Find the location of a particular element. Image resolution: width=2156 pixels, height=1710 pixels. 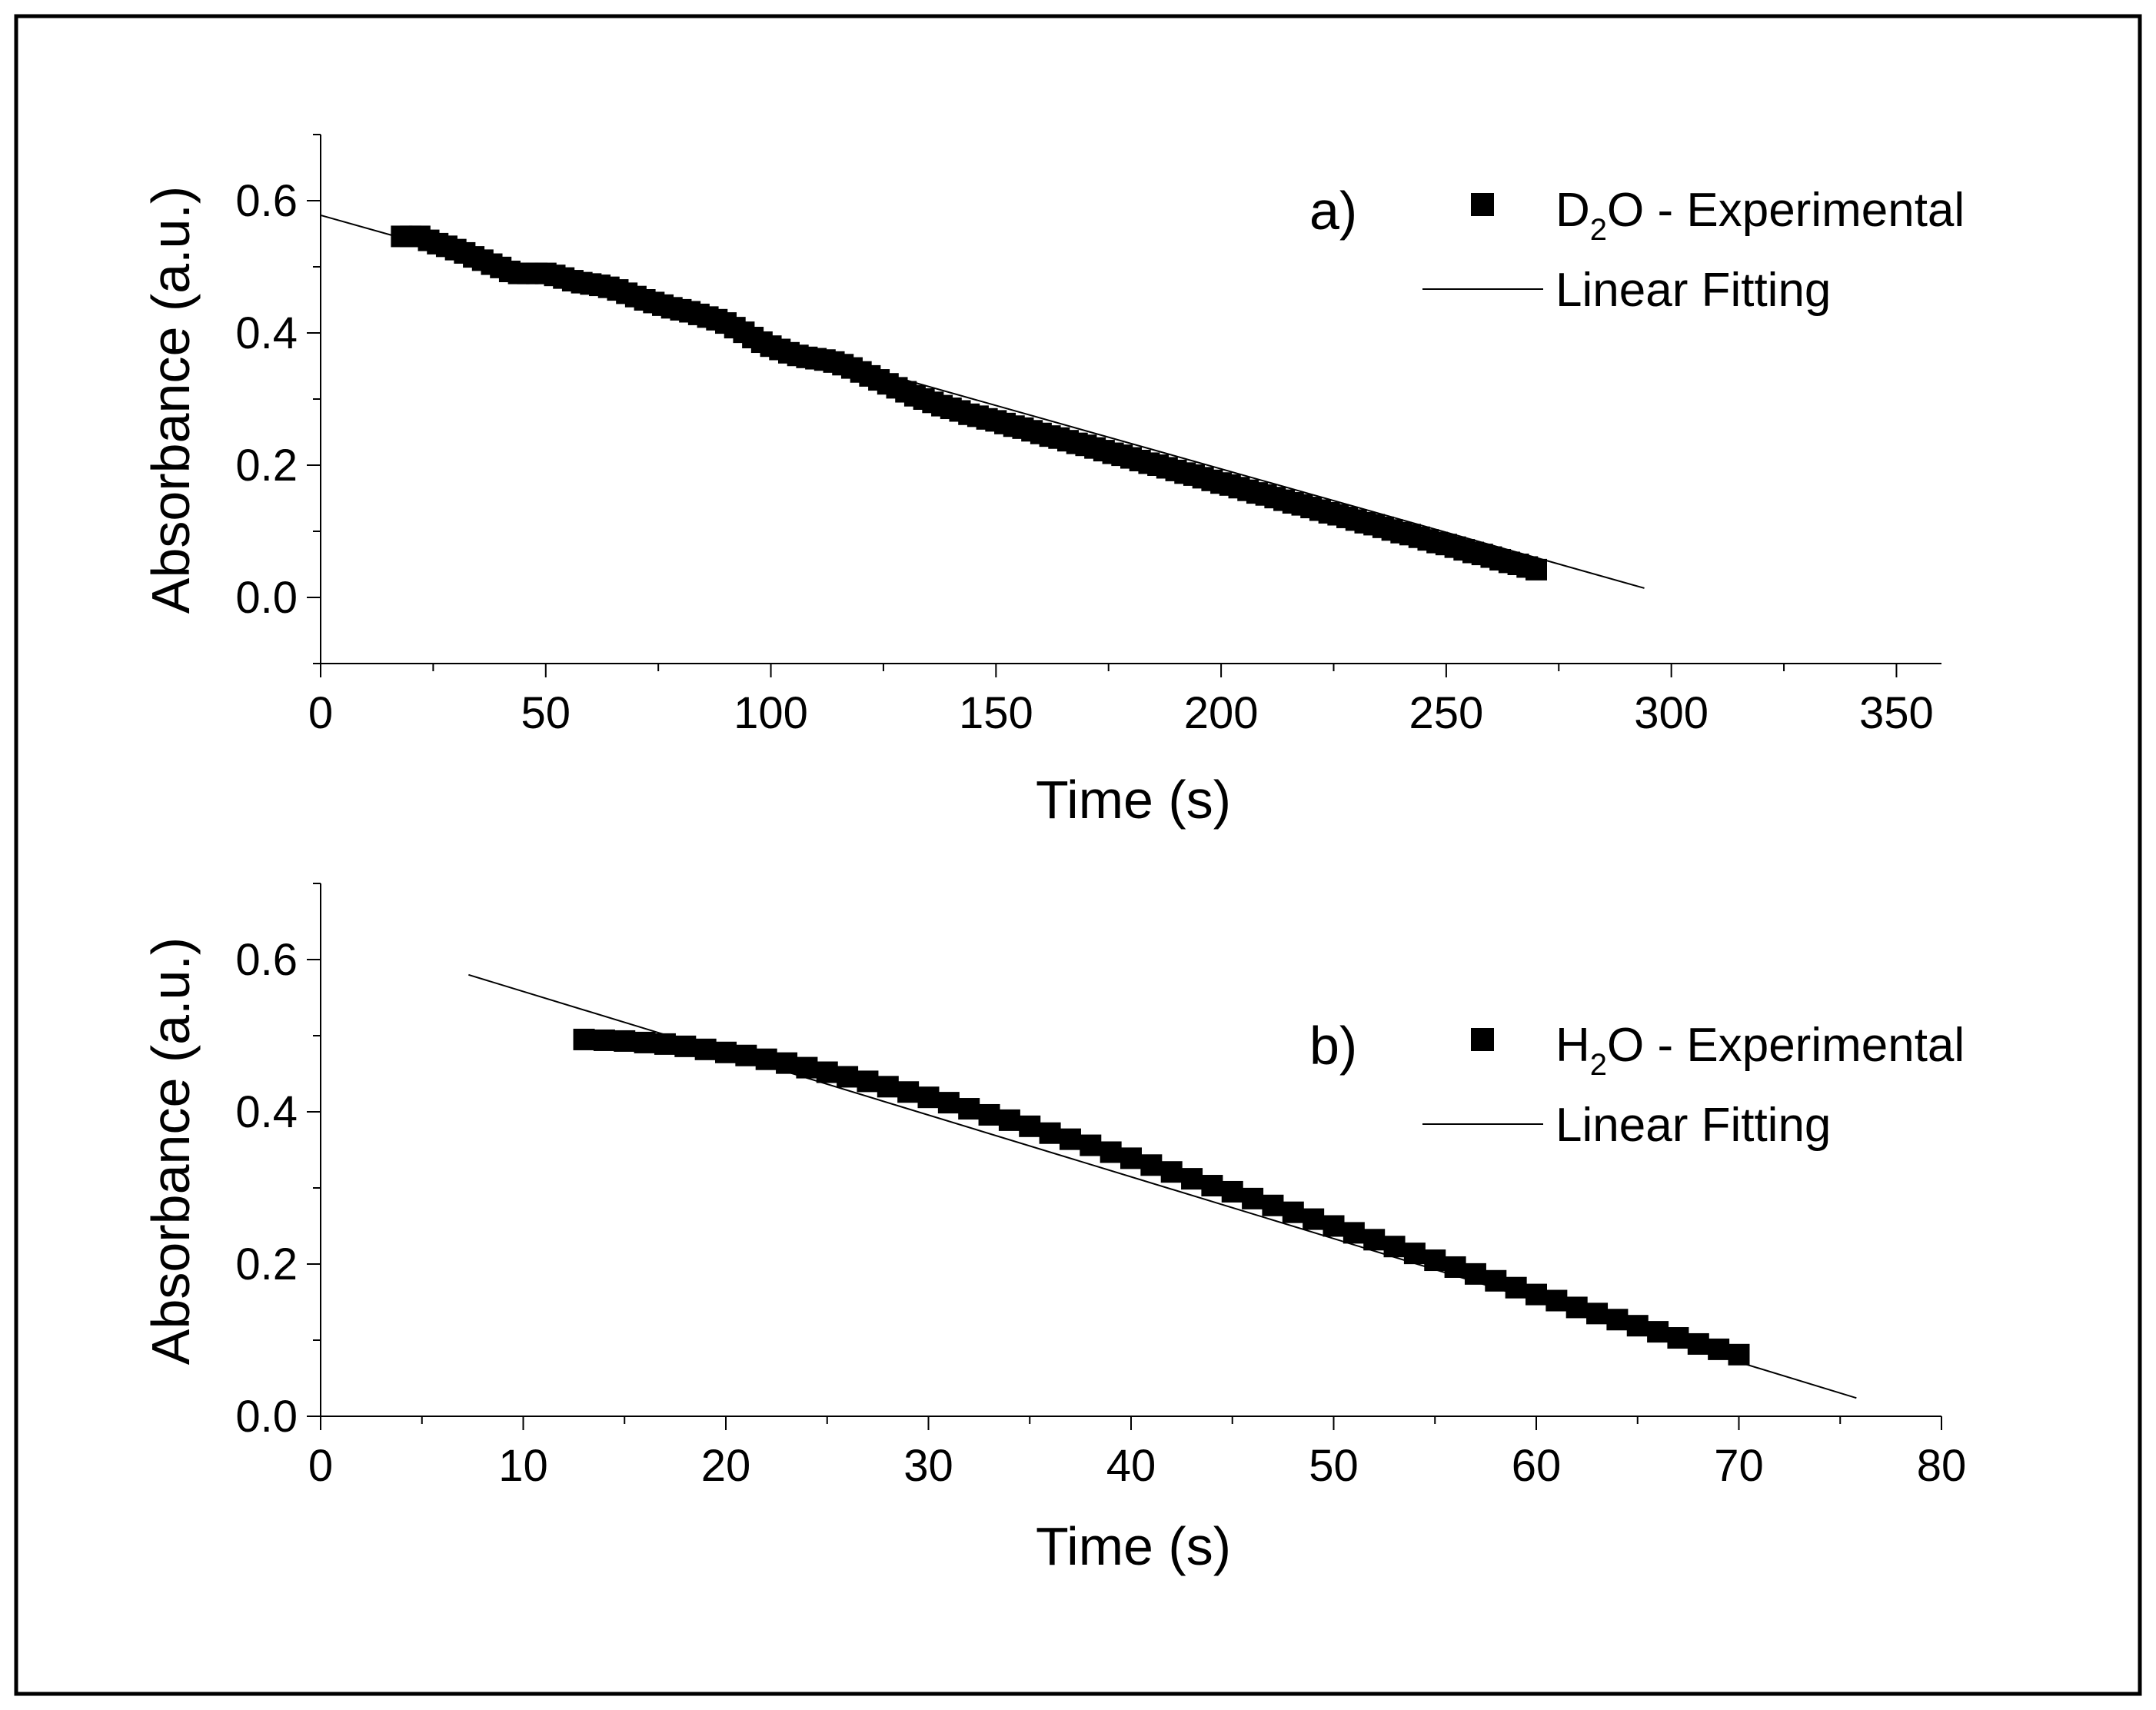

legend-label-experimental: H2O - Experimental is located at coordinates (1760, 1050).